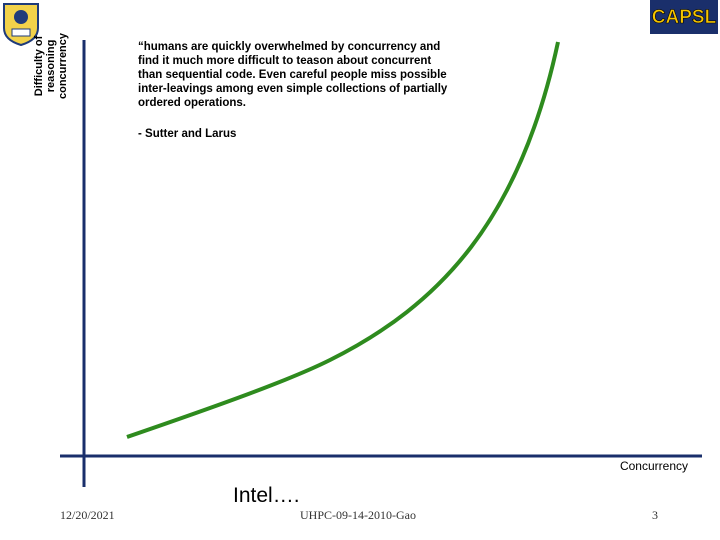 The height and width of the screenshot is (540, 720). I want to click on logo-text: CAPSL, so click(684, 17).